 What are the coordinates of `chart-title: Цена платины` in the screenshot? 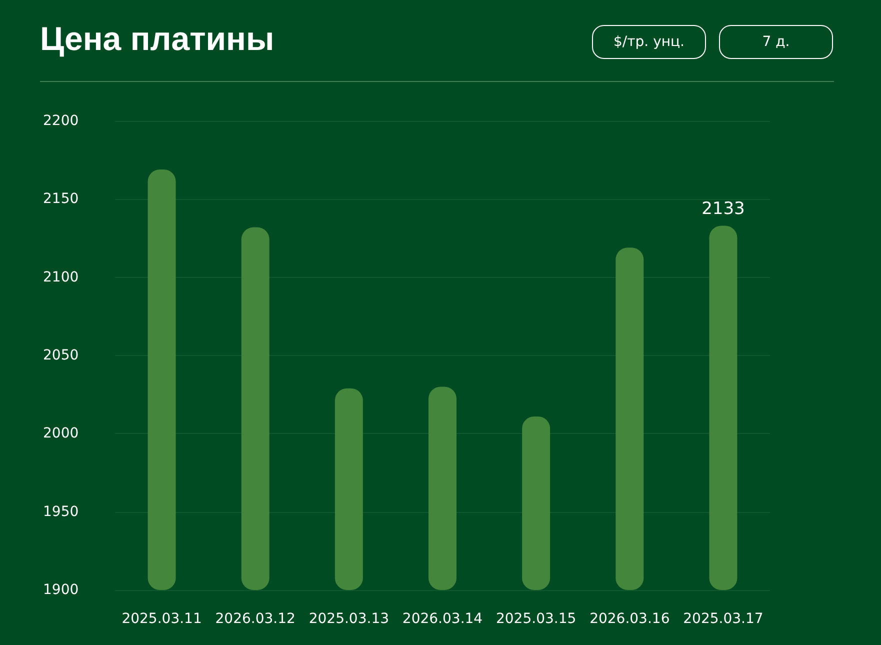 It's located at (157, 39).